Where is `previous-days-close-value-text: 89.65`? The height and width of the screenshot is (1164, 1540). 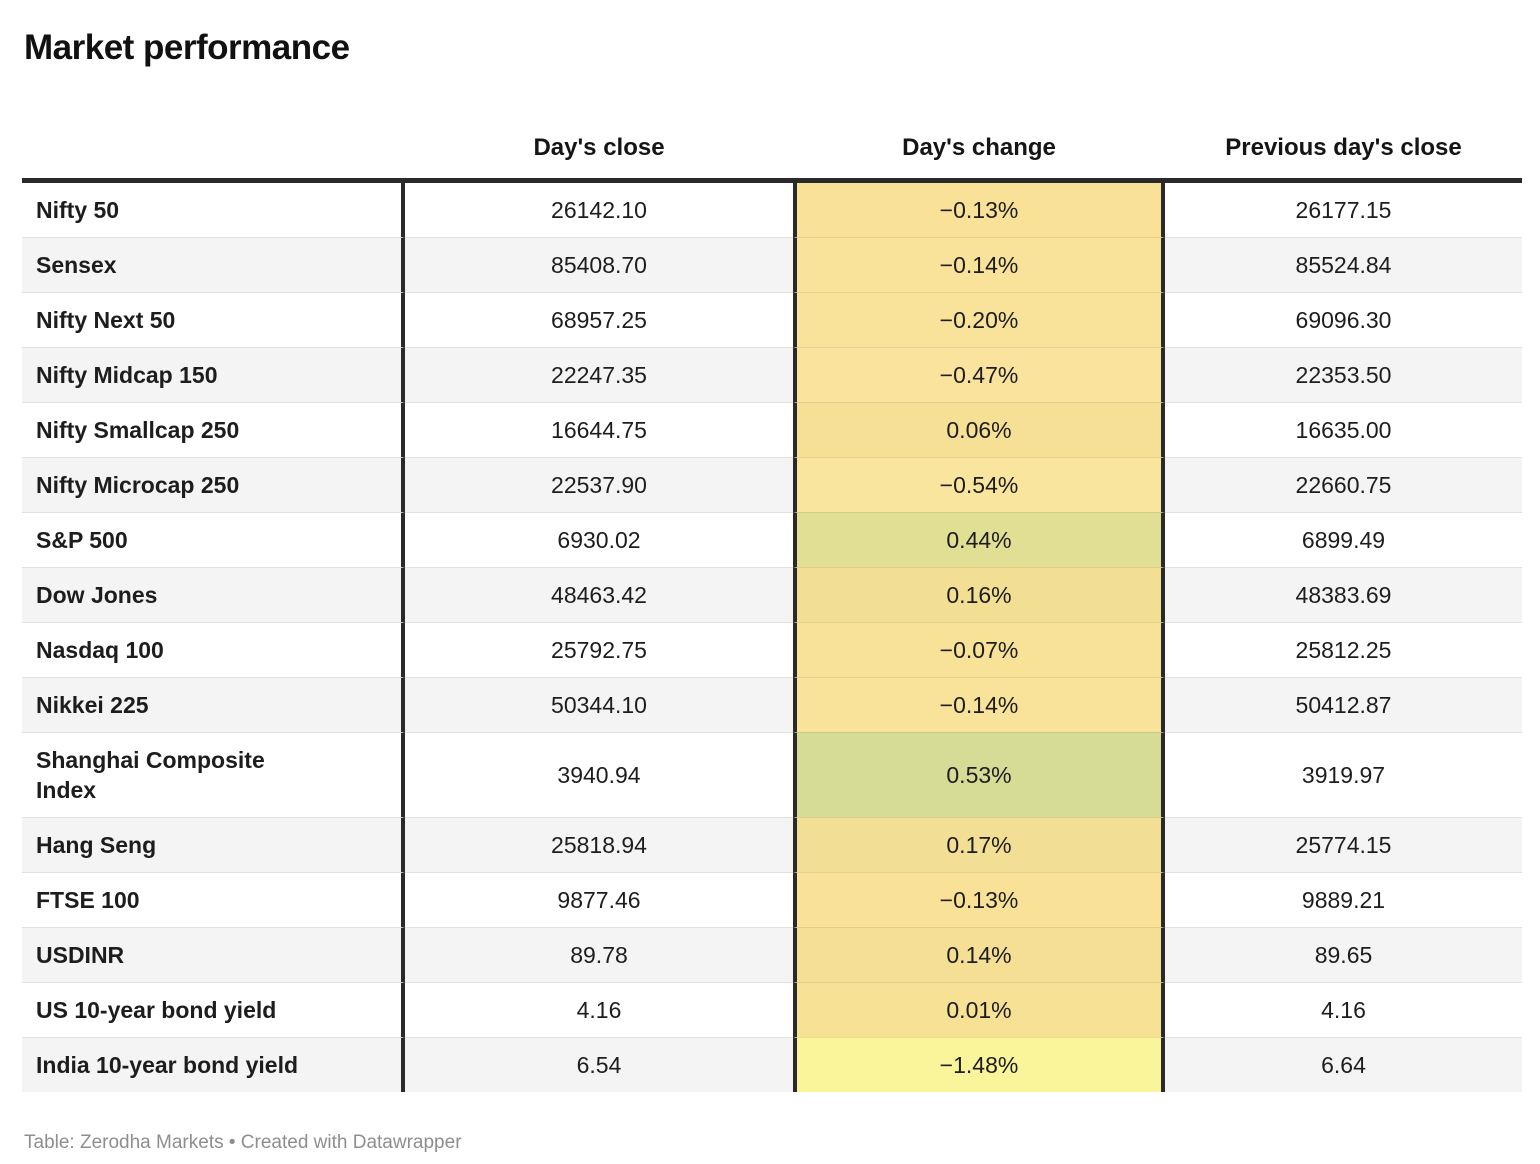 previous-days-close-value-text: 89.65 is located at coordinates (1343, 955).